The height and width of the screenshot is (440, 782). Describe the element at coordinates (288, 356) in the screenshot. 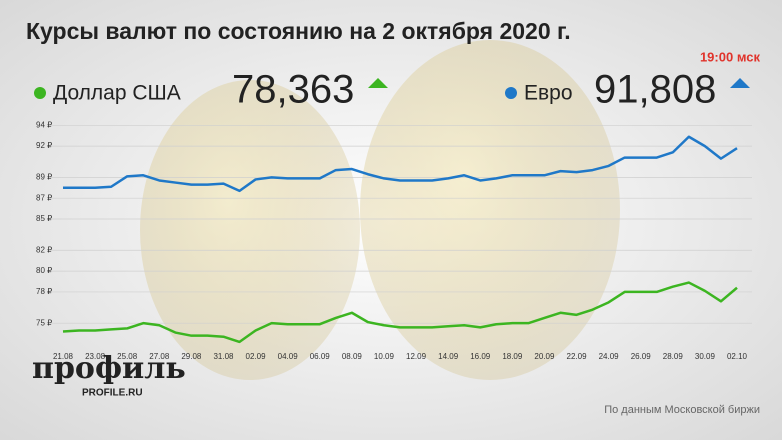

I see `x-tick-label: 04.09` at that location.